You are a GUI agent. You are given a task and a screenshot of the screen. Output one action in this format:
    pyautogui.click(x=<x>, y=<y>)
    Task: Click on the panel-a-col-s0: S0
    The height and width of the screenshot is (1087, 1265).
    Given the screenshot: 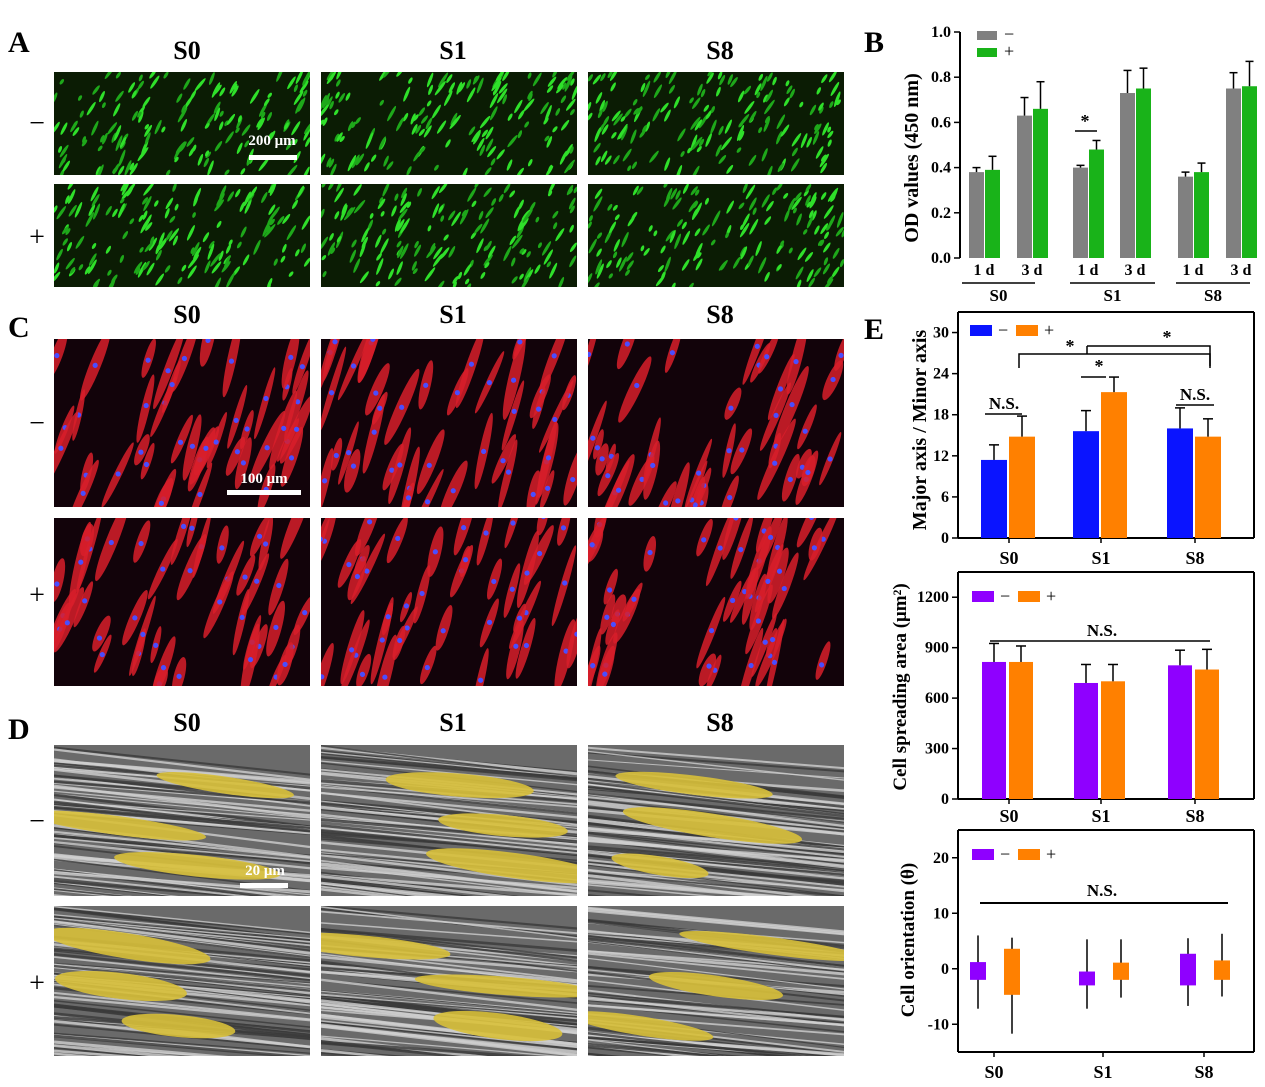 What is the action you would take?
    pyautogui.click(x=187, y=50)
    